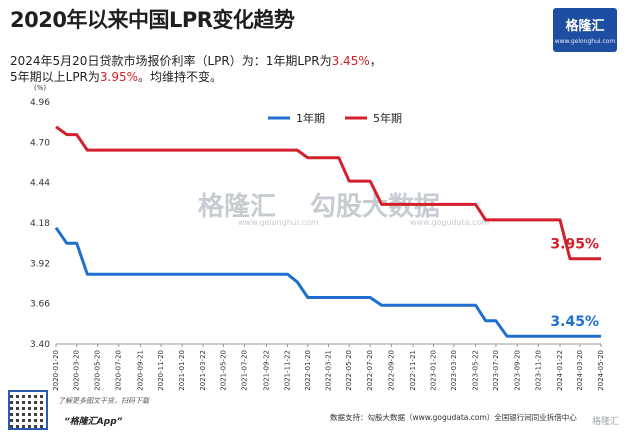 The height and width of the screenshot is (435, 627). What do you see at coordinates (98, 370) in the screenshot?
I see `x-tick-label: 2020-05-20` at bounding box center [98, 370].